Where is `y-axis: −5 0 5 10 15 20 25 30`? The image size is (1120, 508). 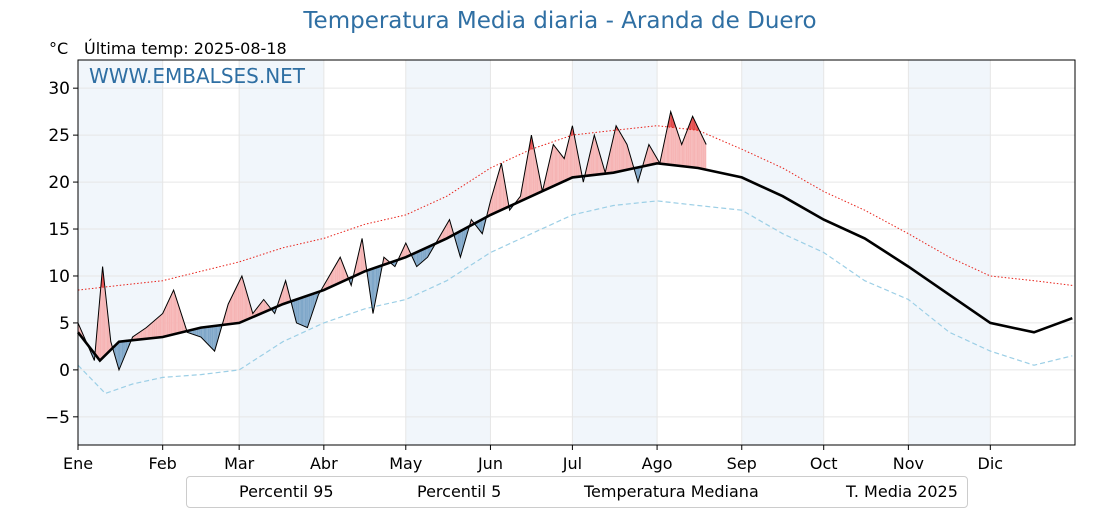 y-axis: −5 0 5 10 15 20 25 30 is located at coordinates (61, 253).